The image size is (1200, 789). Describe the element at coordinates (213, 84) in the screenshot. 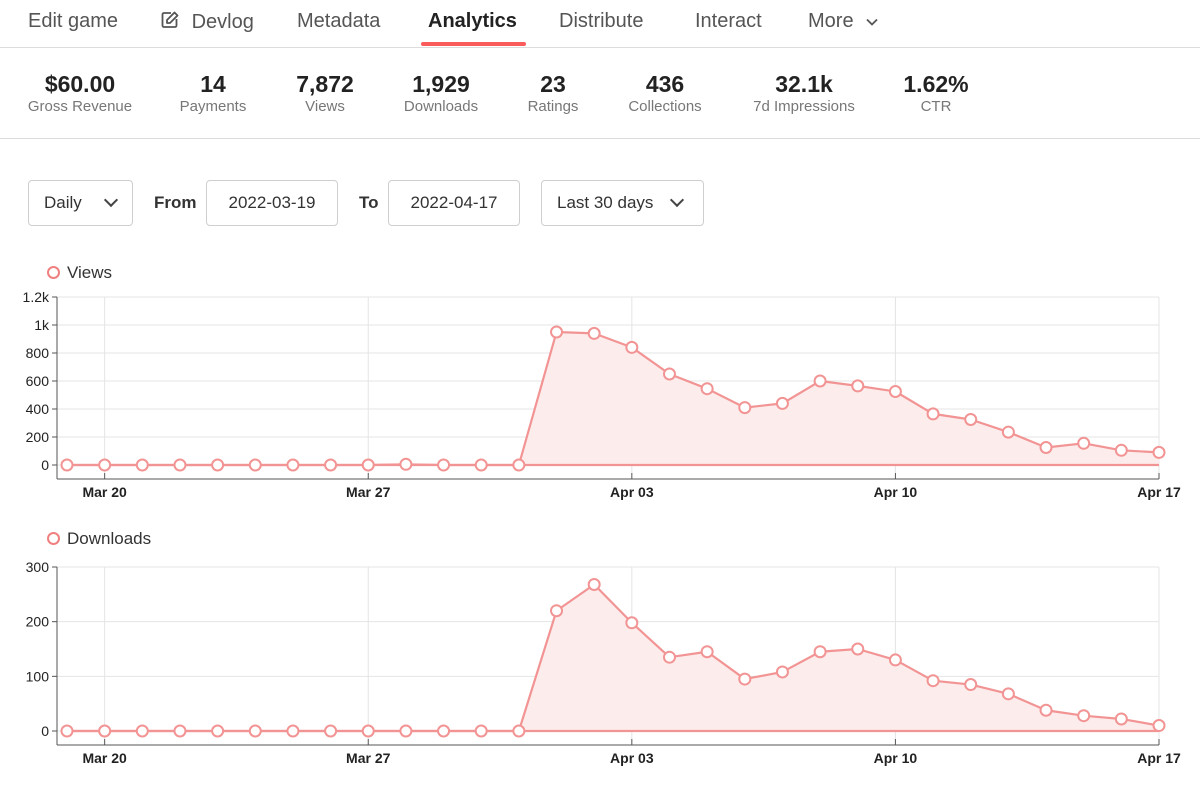

I see `stat-value: 14` at that location.